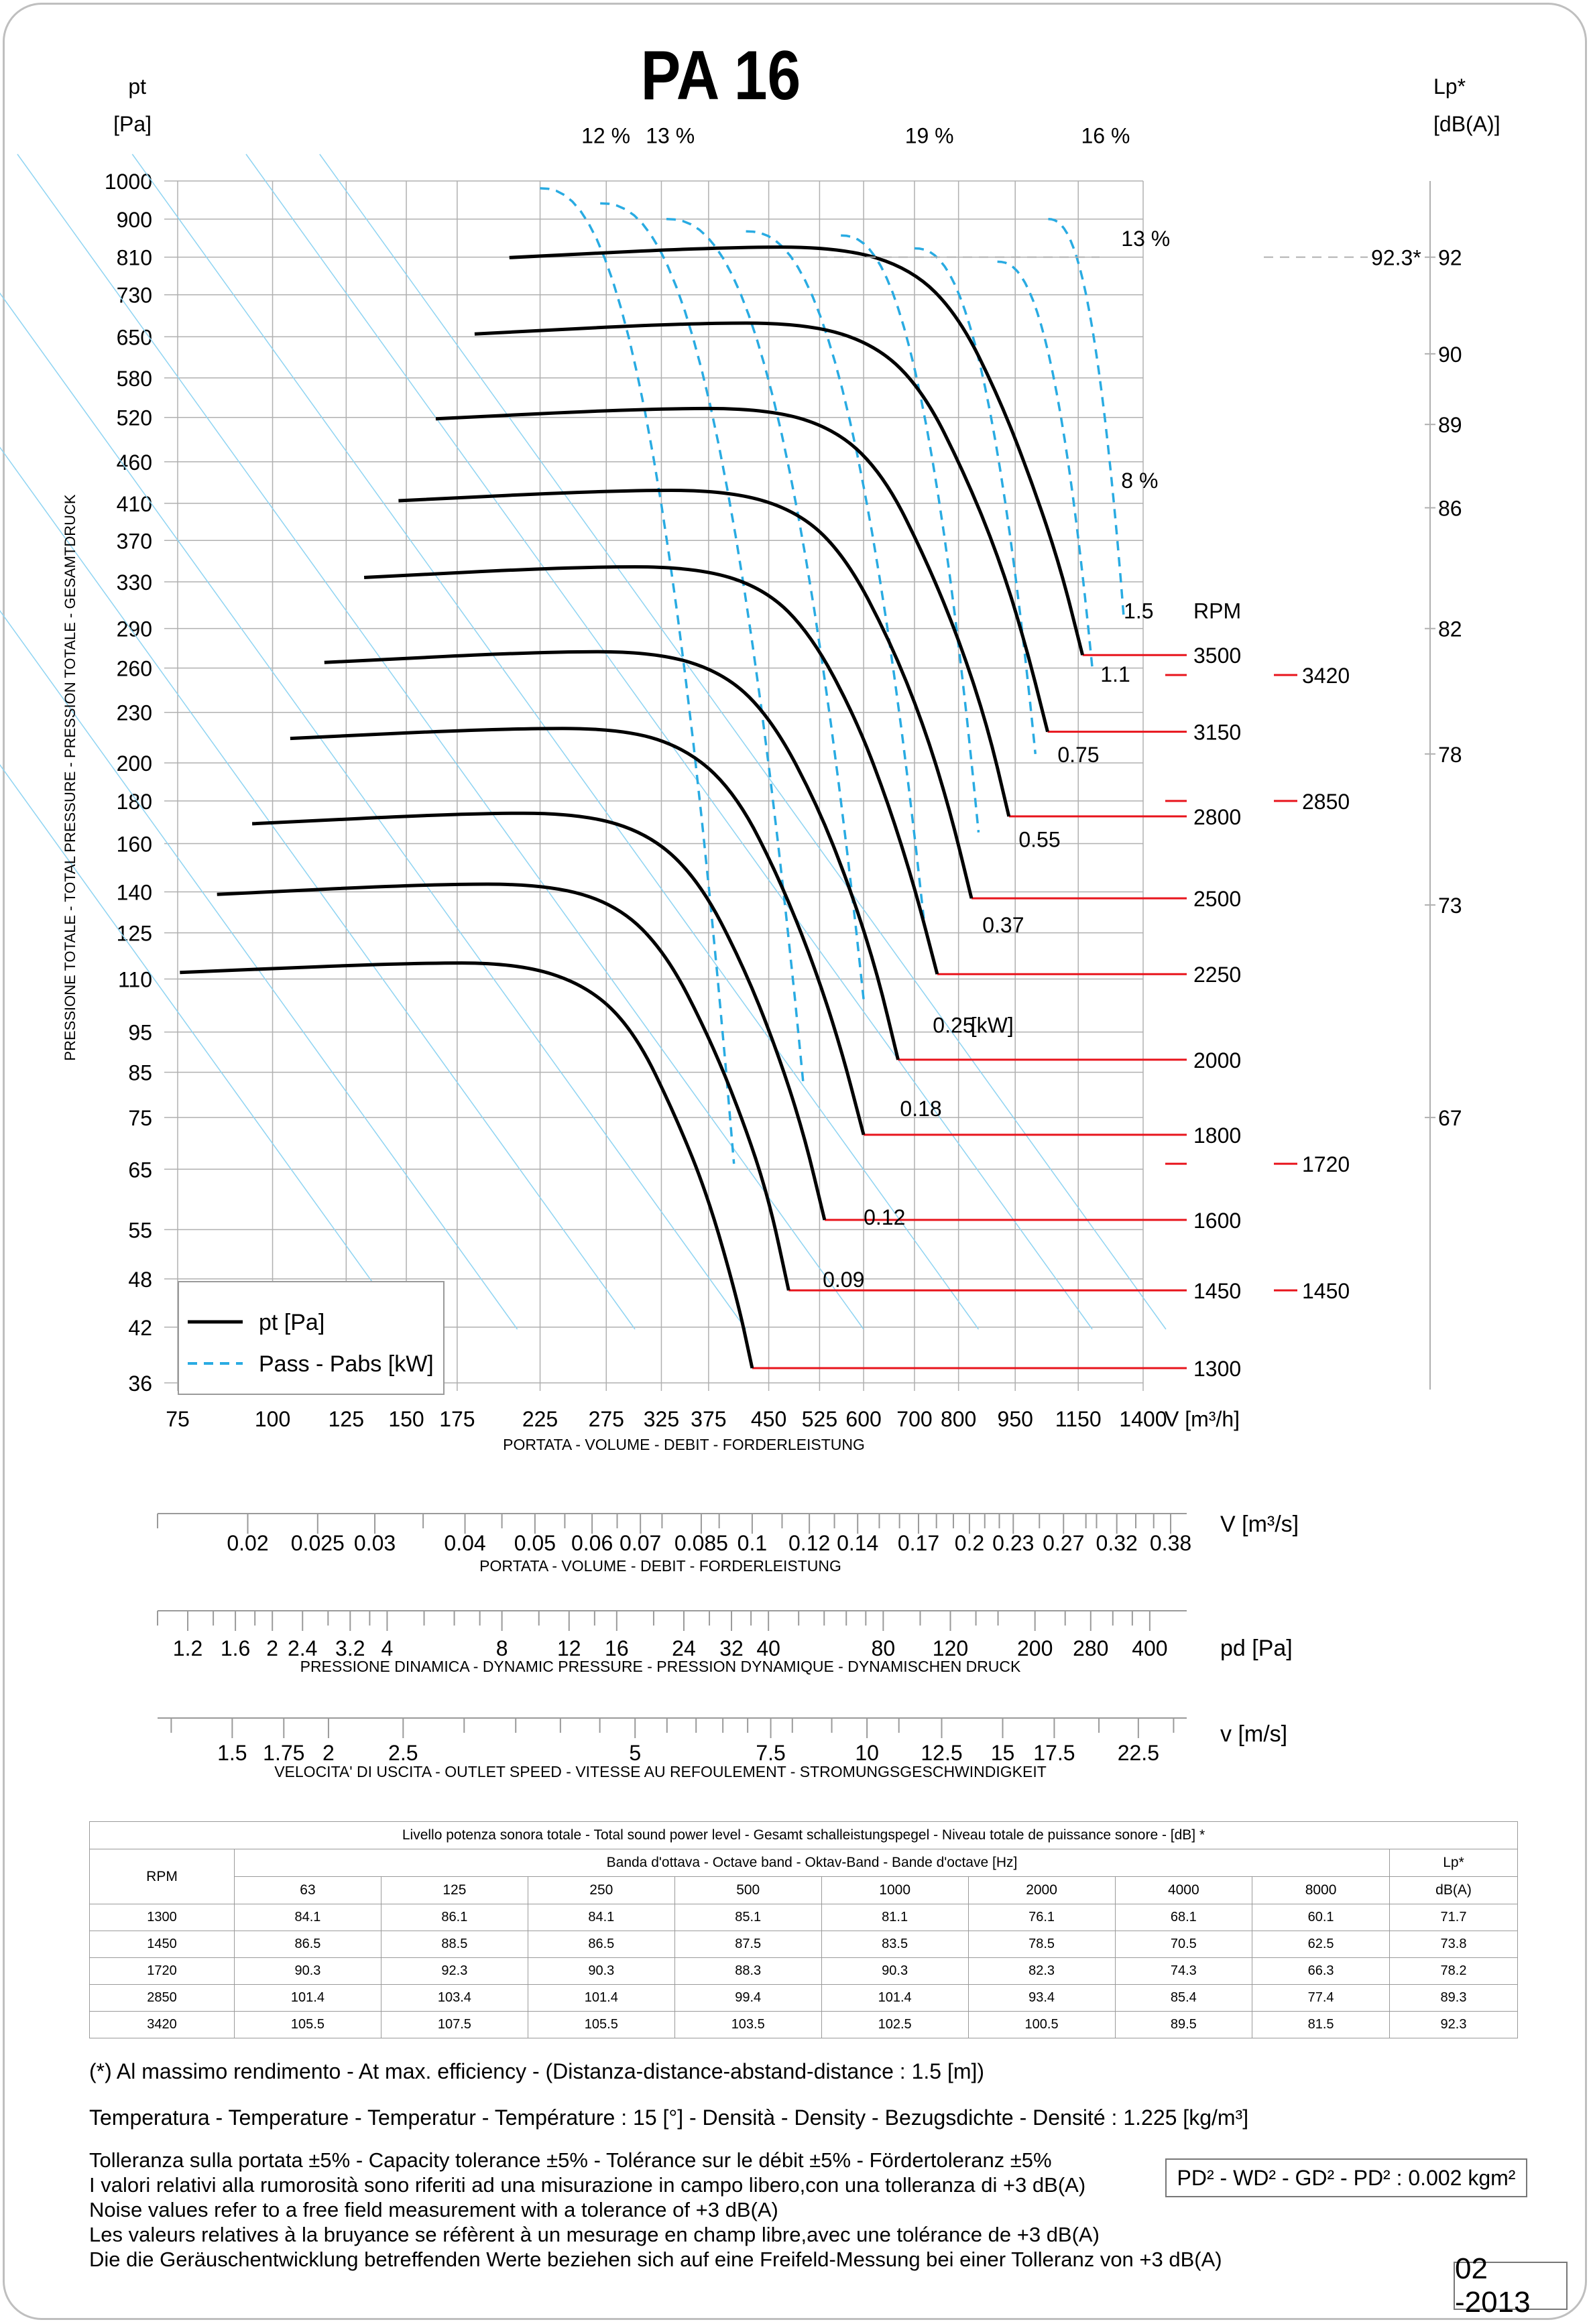 The height and width of the screenshot is (2324, 1591). I want to click on power-label: 0.25, so click(953, 1025).